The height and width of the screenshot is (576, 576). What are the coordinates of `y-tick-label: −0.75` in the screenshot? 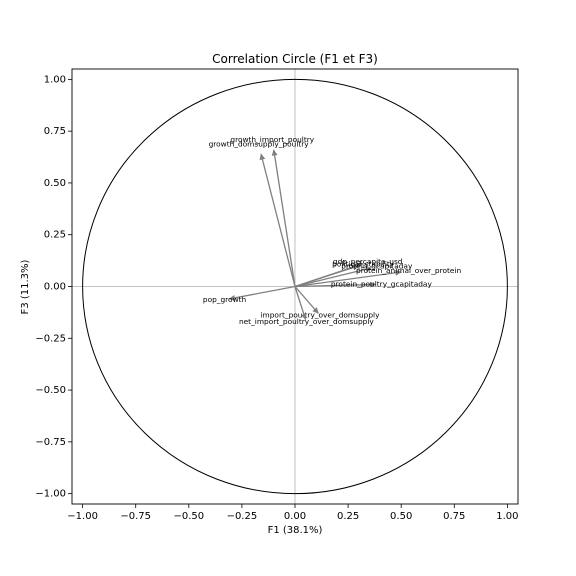 It's located at (50, 442).